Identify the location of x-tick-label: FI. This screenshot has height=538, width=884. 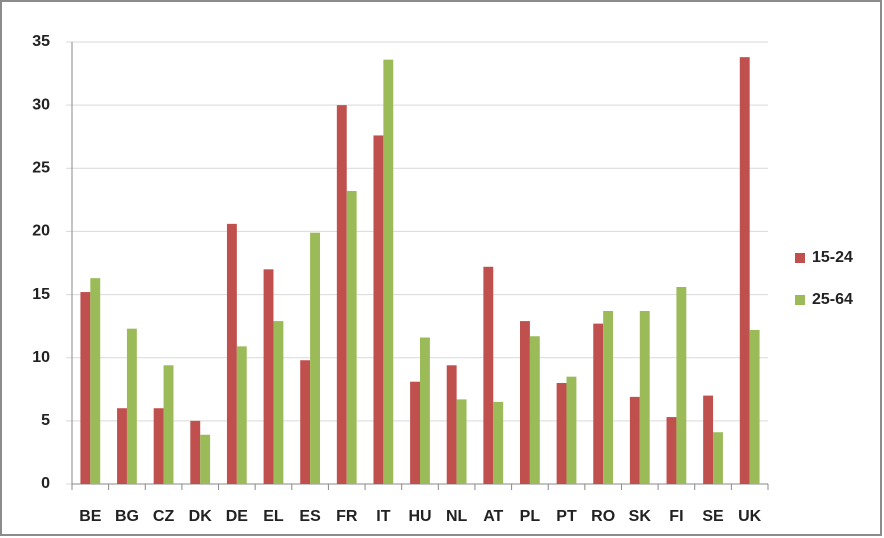
(676, 516).